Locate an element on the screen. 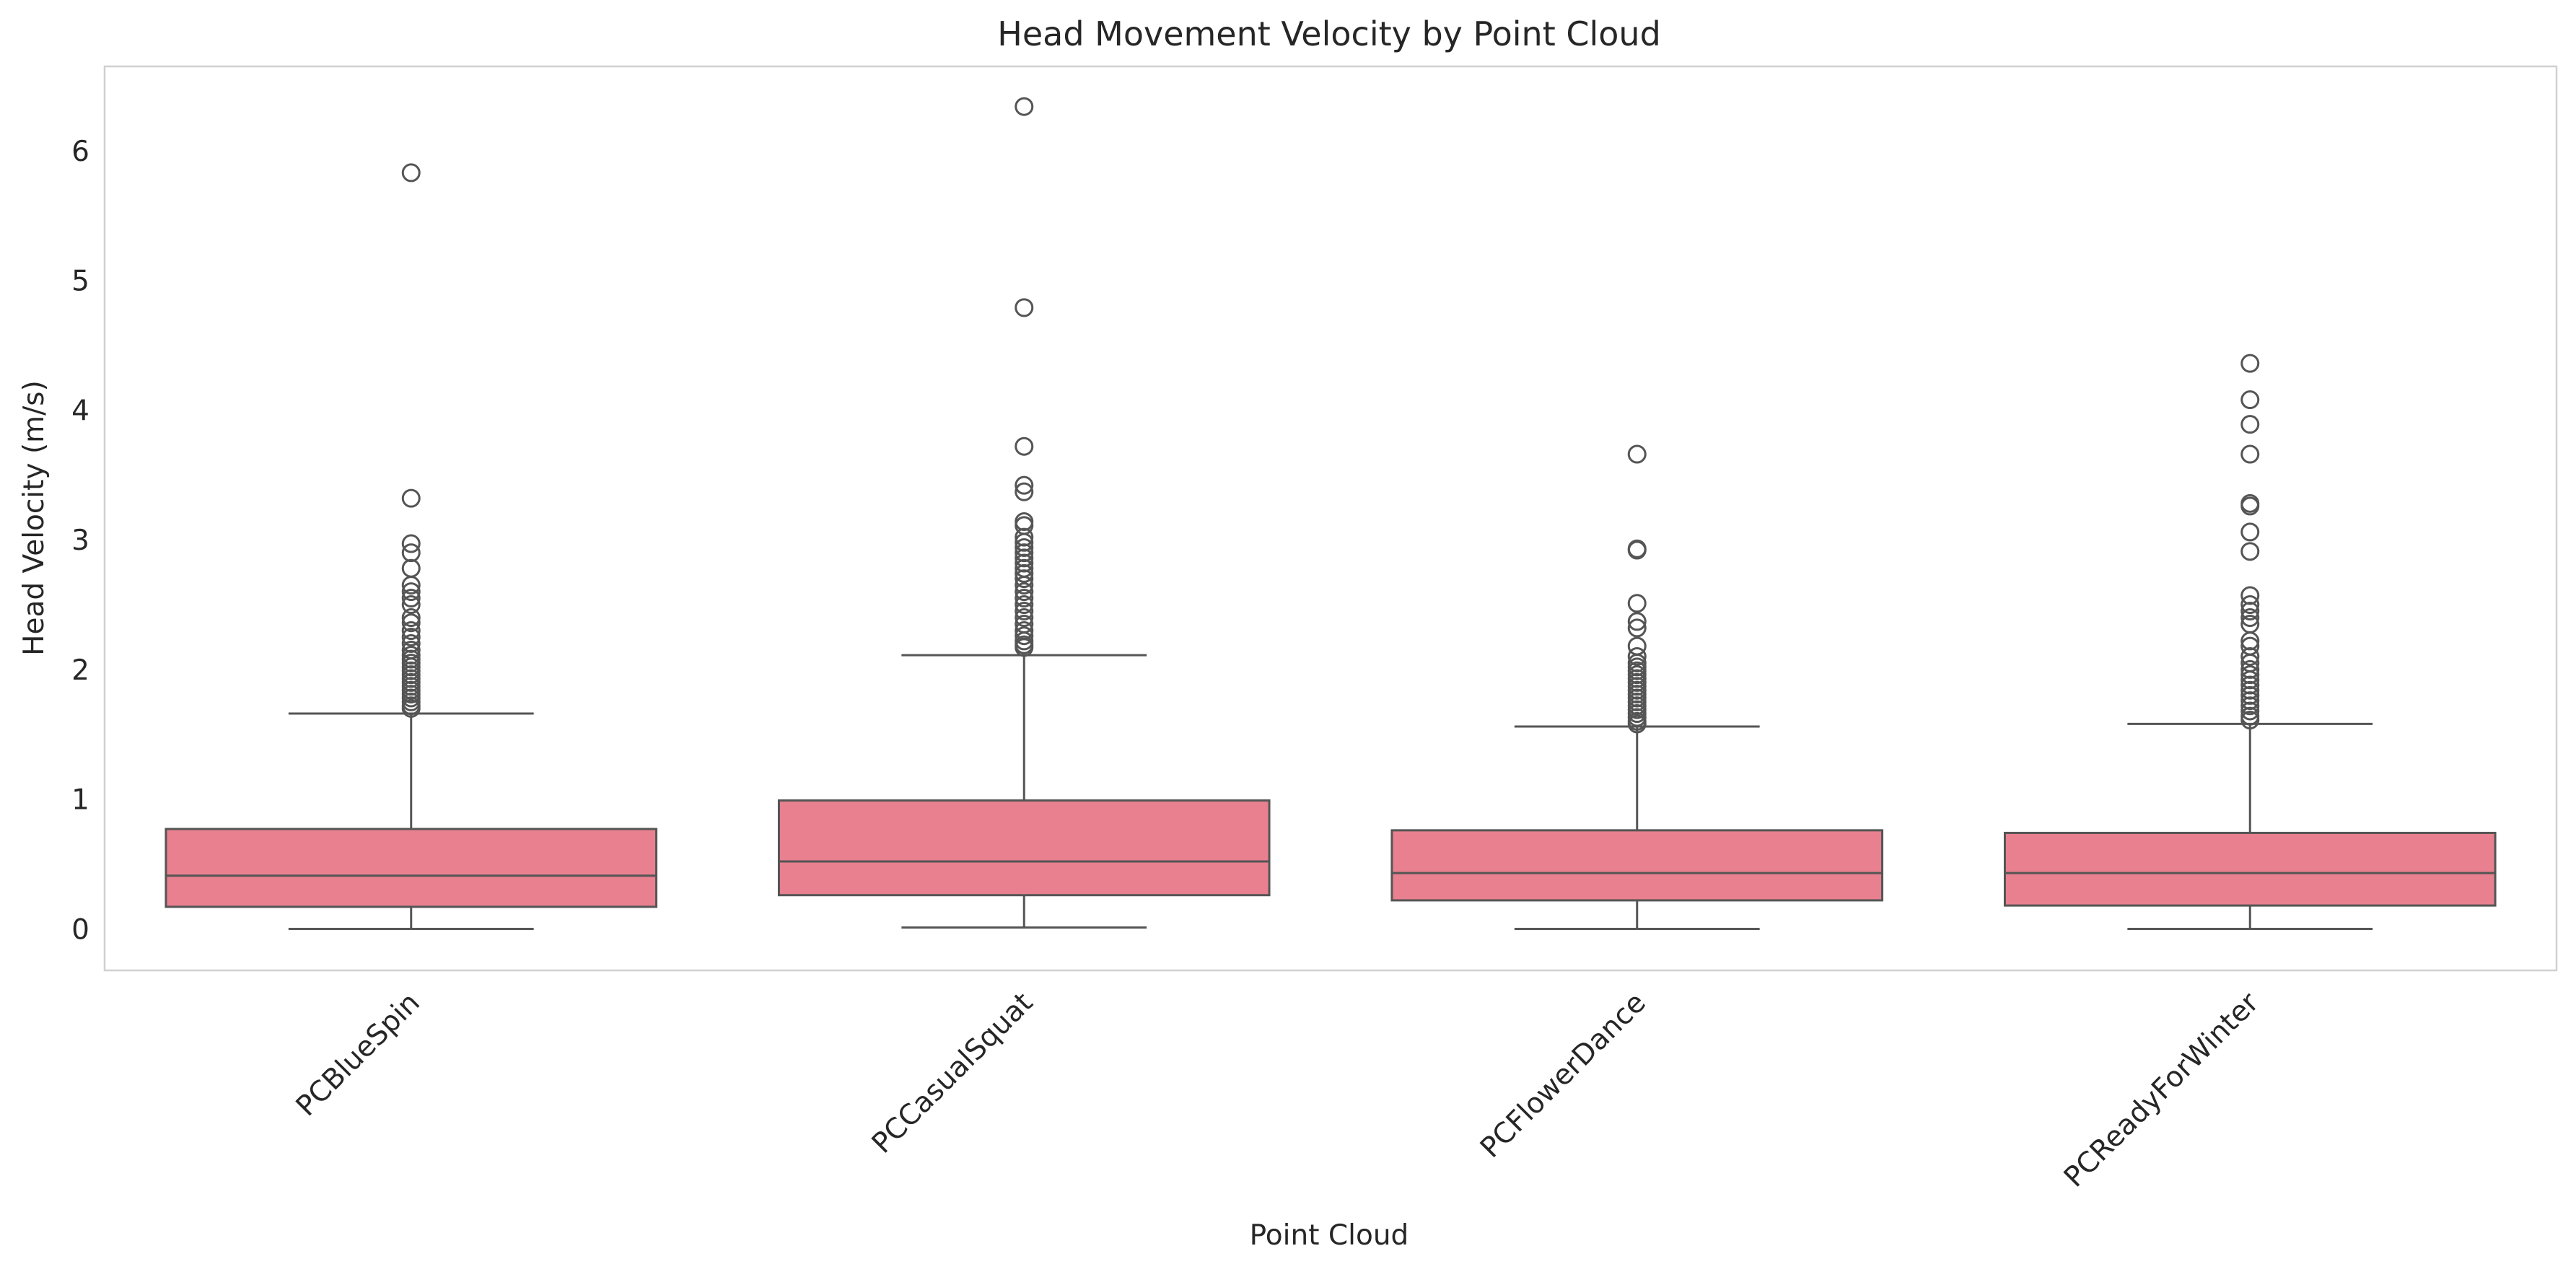  y-tick-label: 3 is located at coordinates (80, 541).